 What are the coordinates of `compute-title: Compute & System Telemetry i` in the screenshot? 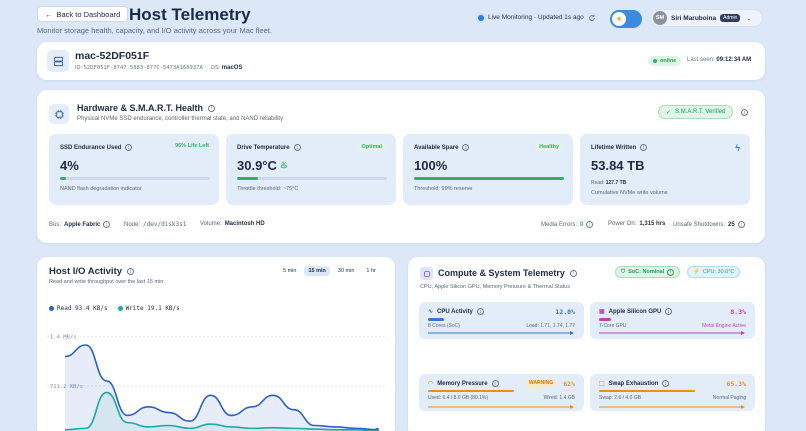 It's located at (507, 273).